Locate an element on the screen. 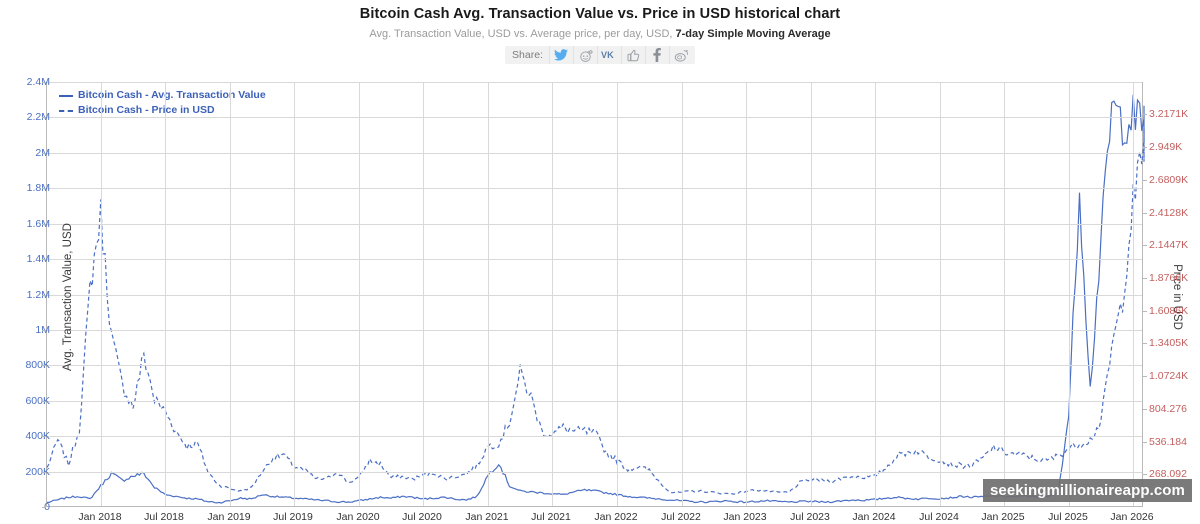 The width and height of the screenshot is (1200, 524). y-axis-right-tick: 1.6086K is located at coordinates (1169, 311).